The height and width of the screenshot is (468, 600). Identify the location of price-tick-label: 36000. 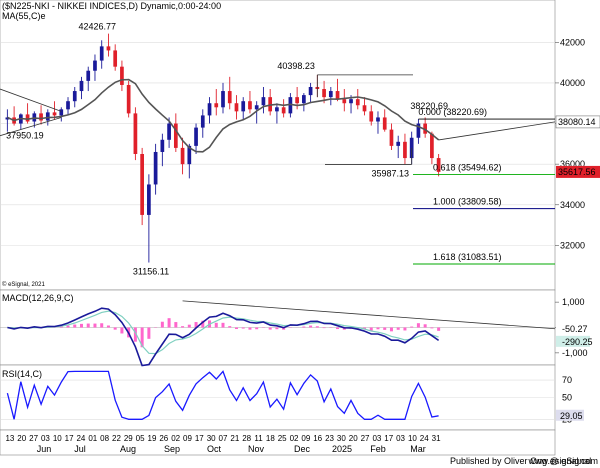
(572, 164).